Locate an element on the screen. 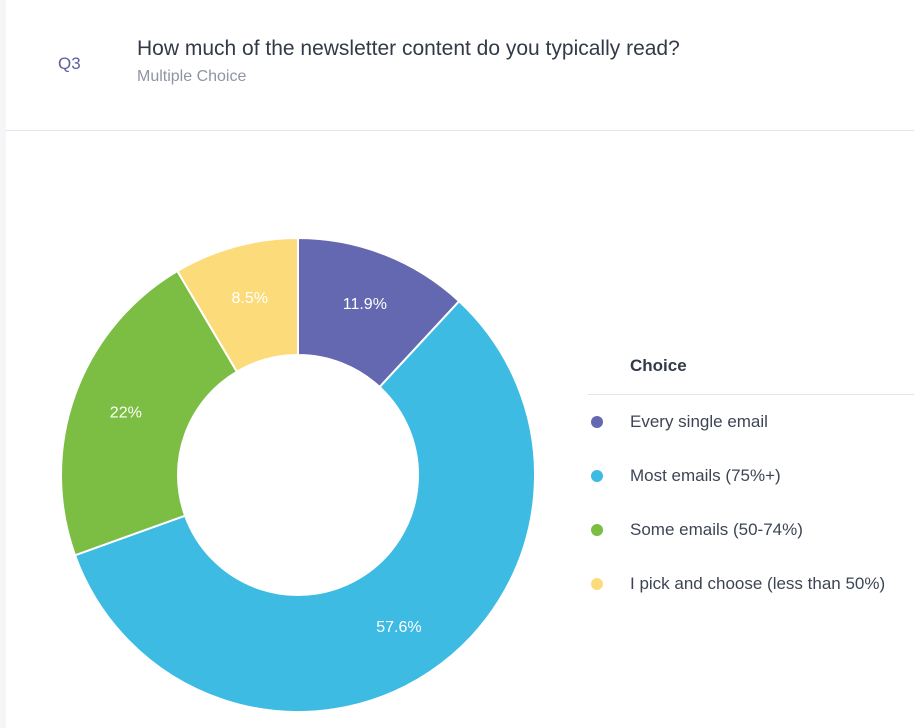 Image resolution: width=914 pixels, height=728 pixels. legend-item: Most emails (75%+) is located at coordinates (751, 476).